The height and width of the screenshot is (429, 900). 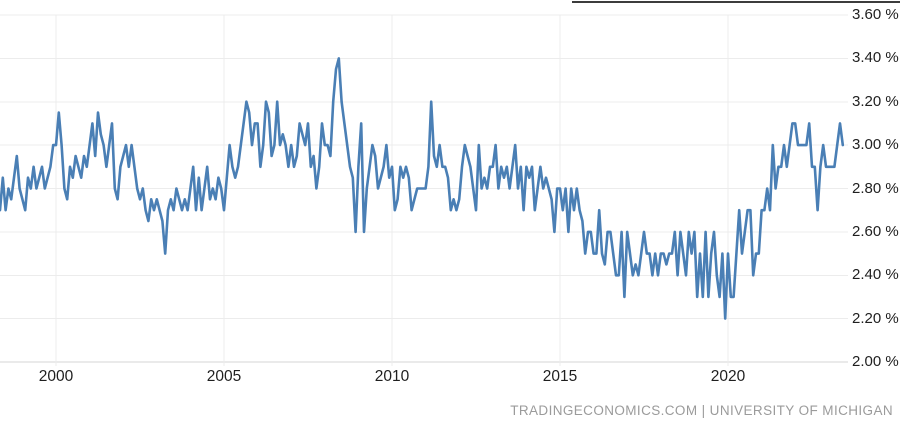 I want to click on top-divider-line, so click(x=736, y=2).